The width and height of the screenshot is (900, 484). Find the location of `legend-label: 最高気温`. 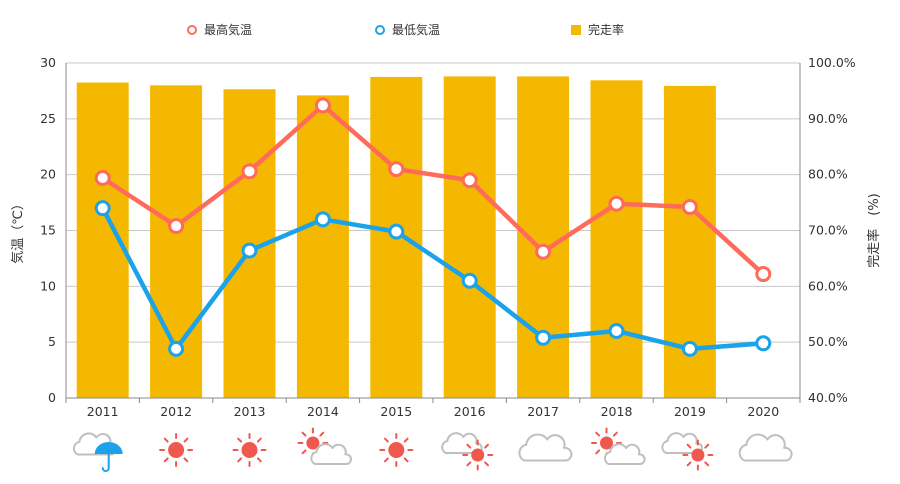

legend-label: 最高気温 is located at coordinates (228, 29).